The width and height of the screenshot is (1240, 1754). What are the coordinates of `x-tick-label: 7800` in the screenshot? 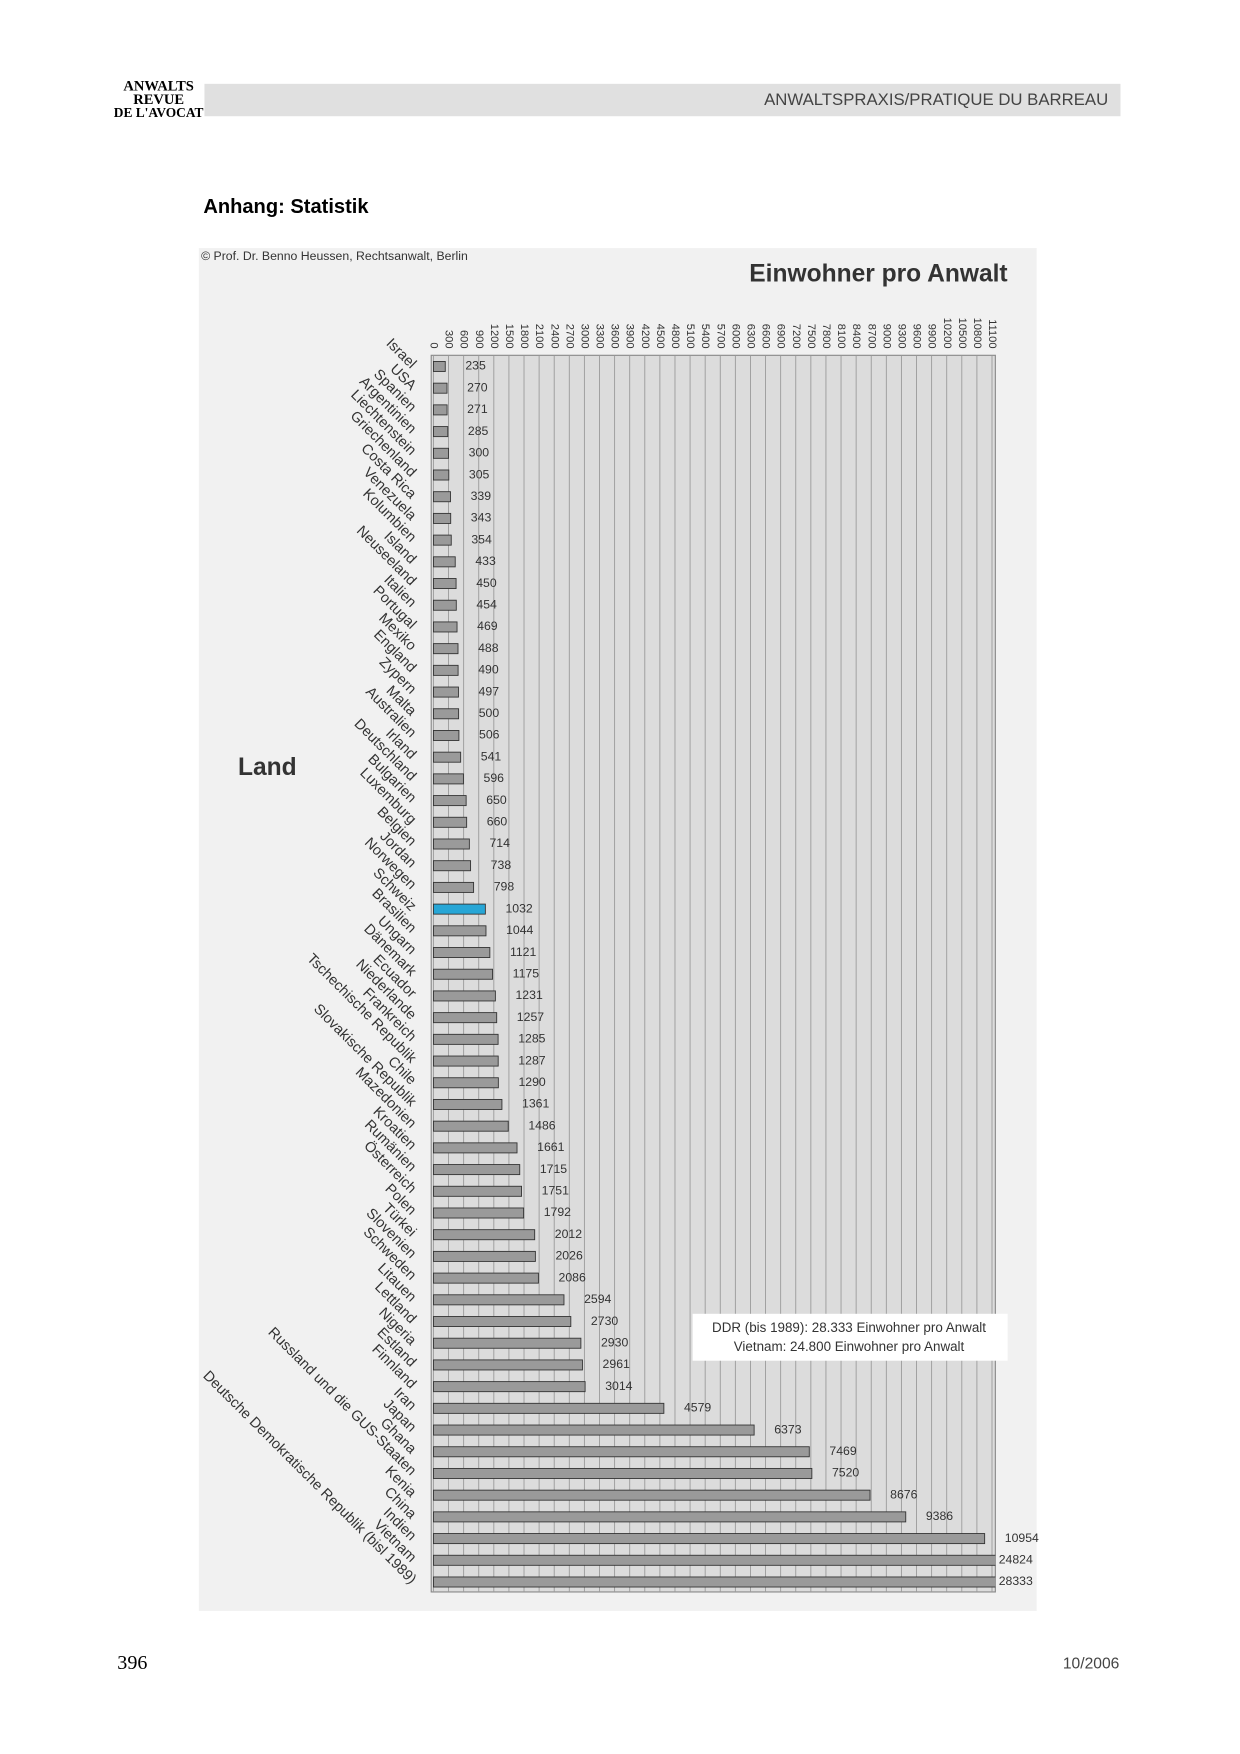 It's located at (826, 336).